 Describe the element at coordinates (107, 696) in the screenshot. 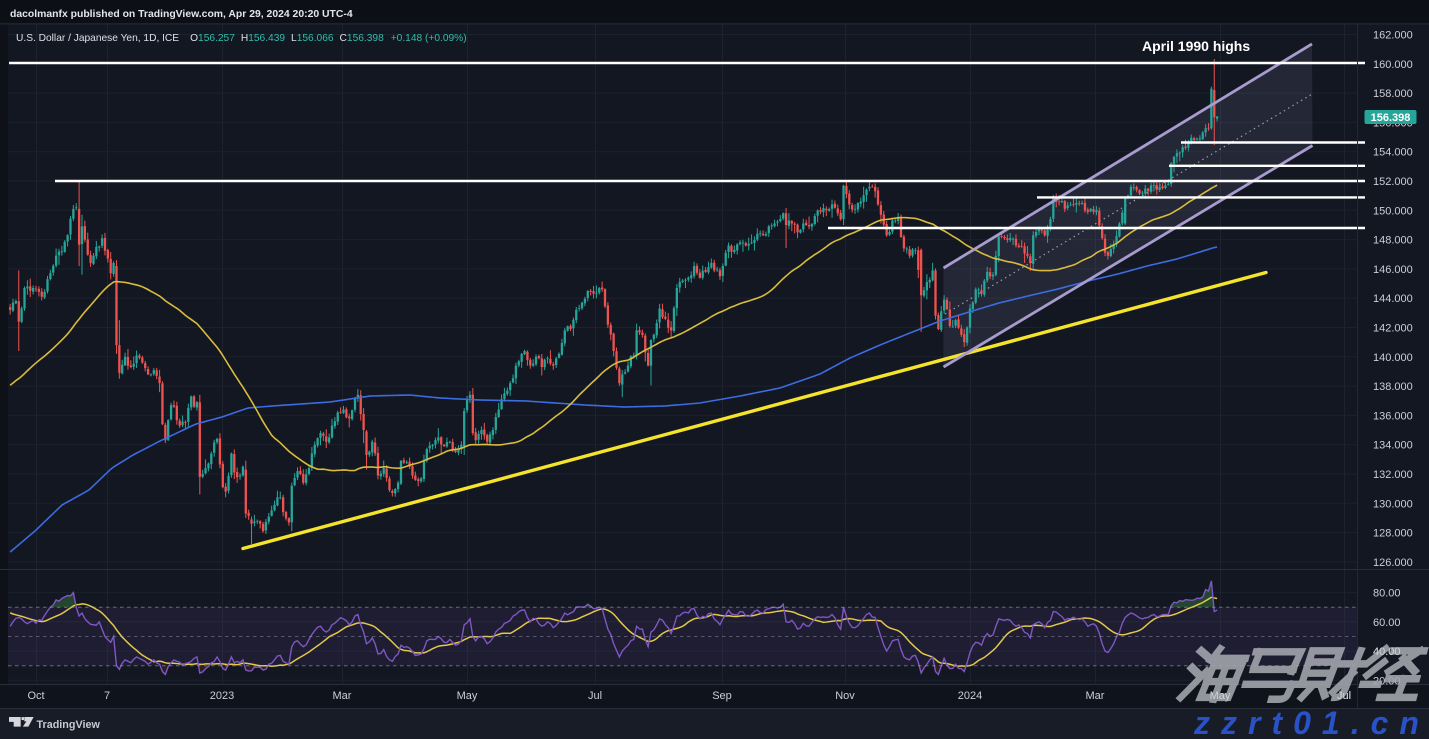

I see `svg-text: 7` at that location.